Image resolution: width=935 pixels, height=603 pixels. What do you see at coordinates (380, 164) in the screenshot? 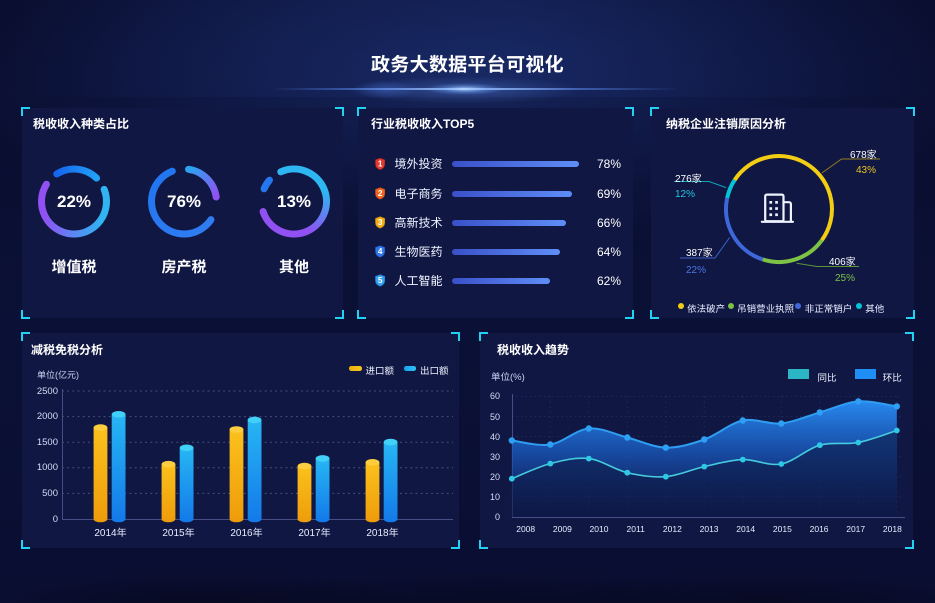
I see `svg-text: 1` at bounding box center [380, 164].